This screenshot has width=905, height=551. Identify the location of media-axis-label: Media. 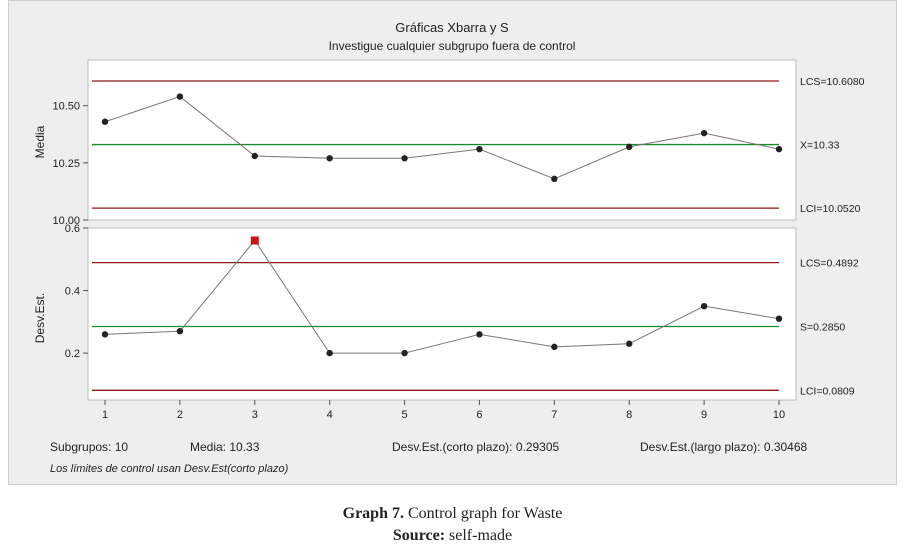
(40, 141).